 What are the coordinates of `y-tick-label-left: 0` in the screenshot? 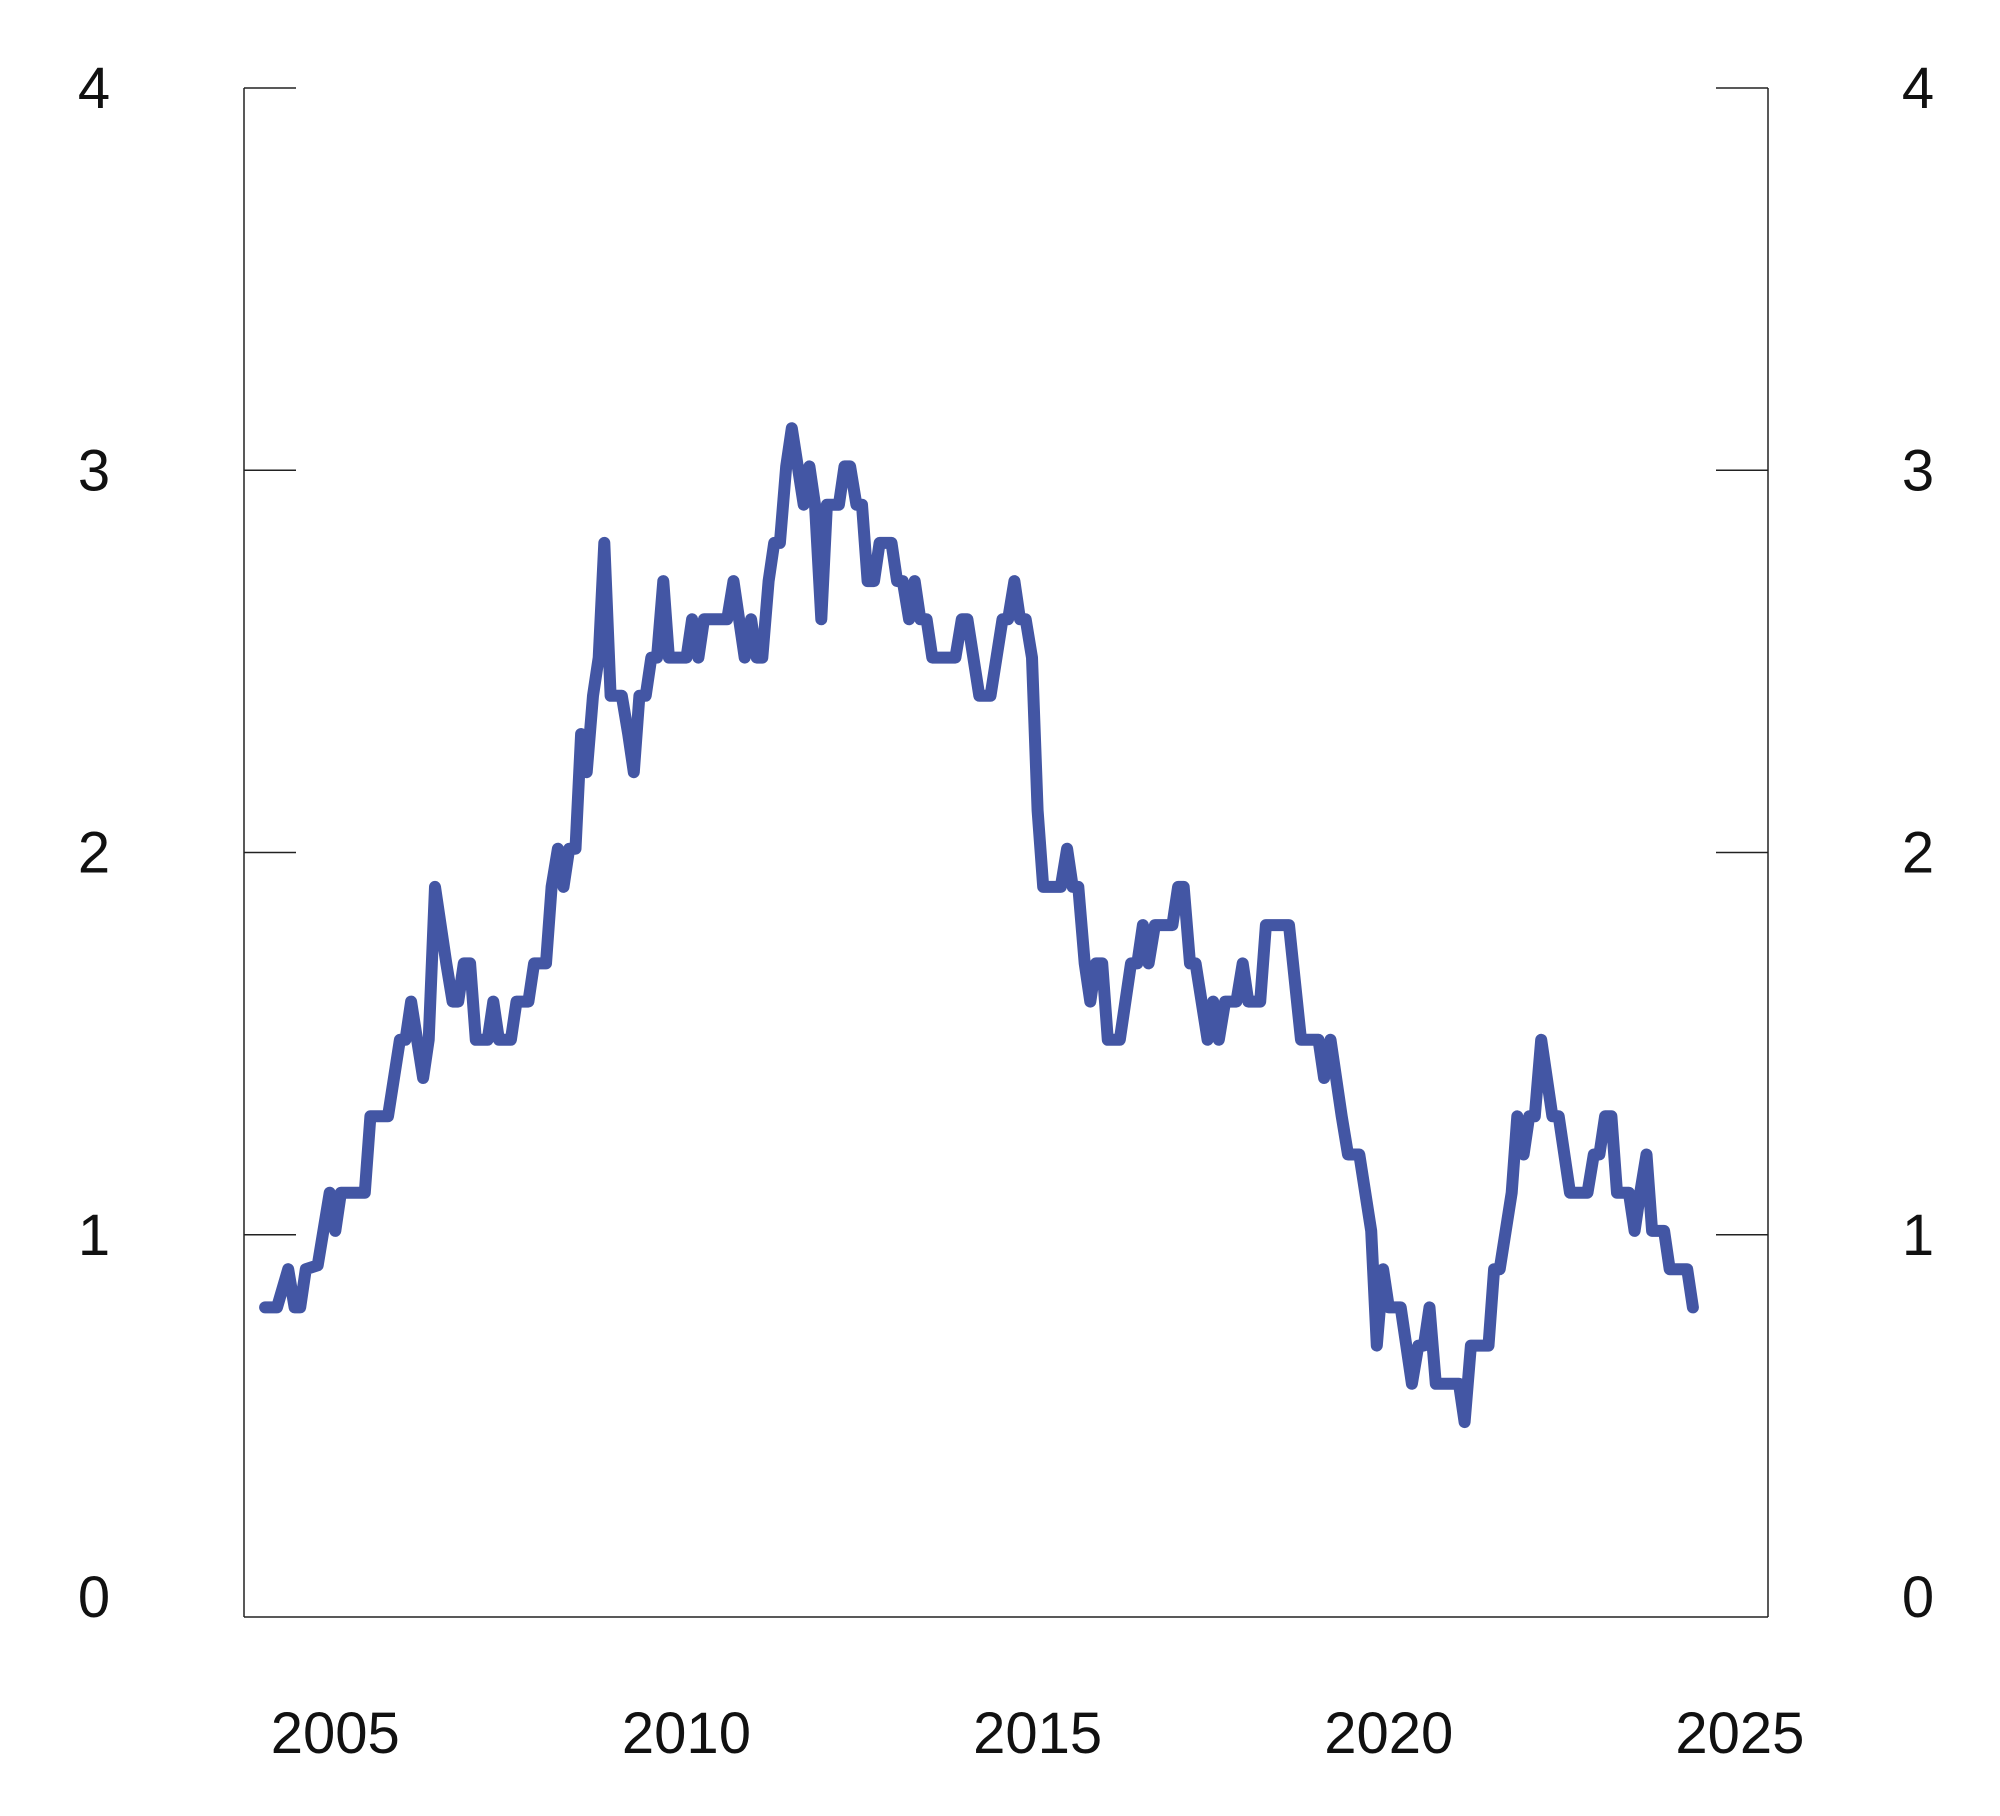 It's located at (94, 1597).